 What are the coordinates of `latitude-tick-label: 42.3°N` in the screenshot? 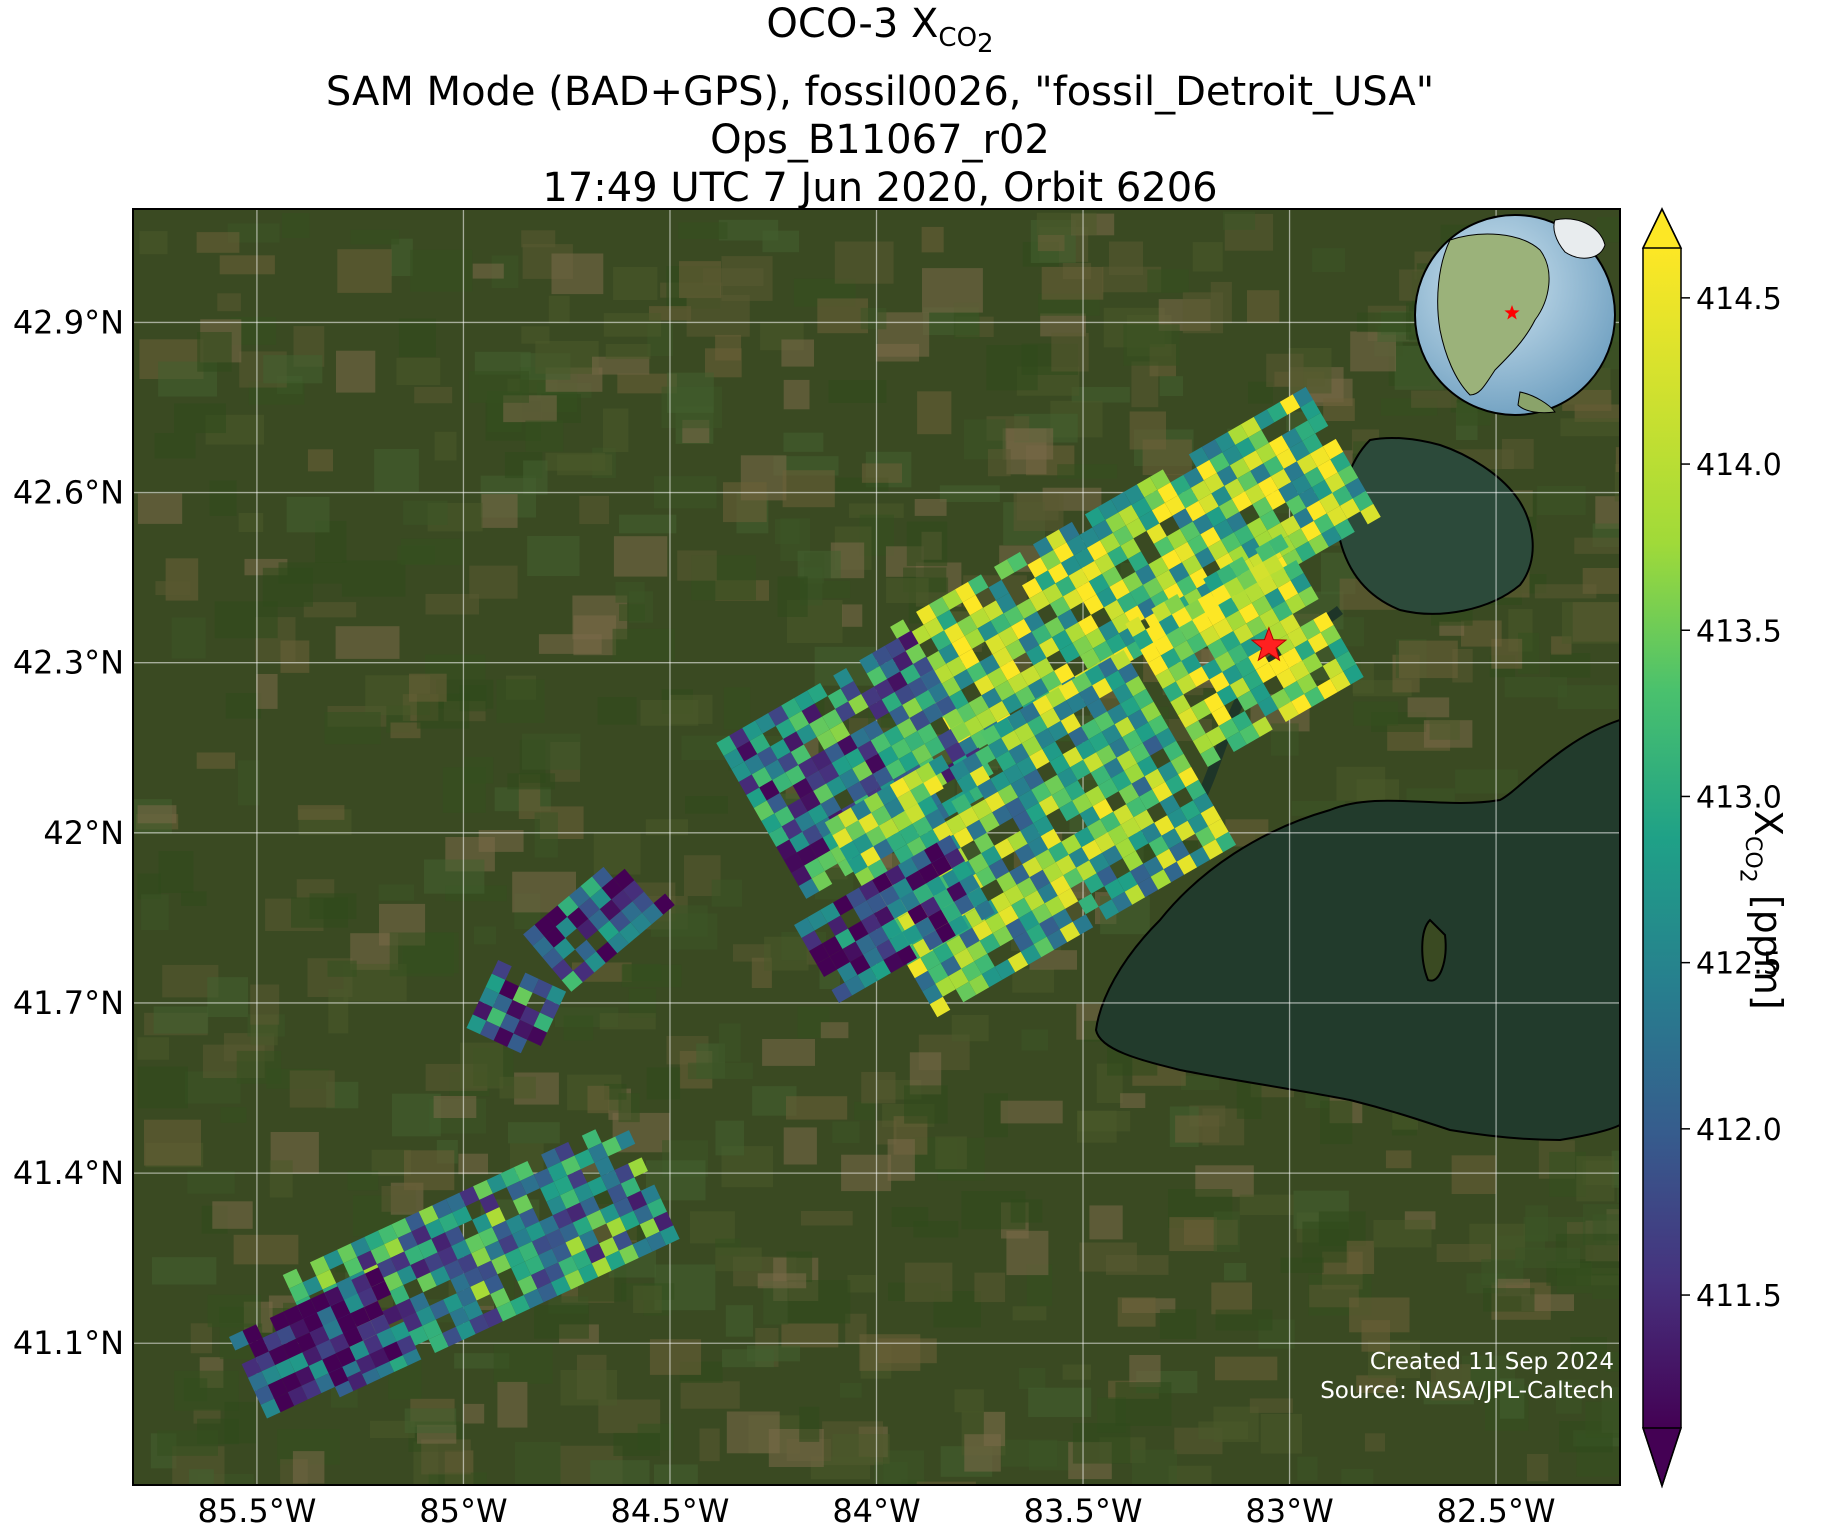 It's located at (68, 663).